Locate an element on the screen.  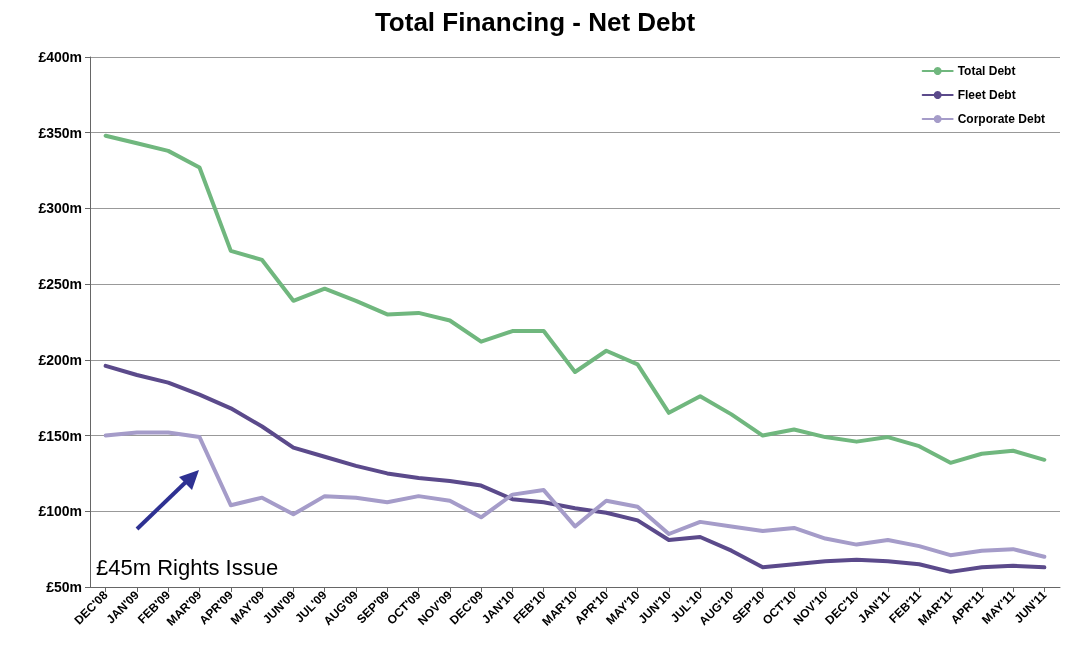
chart-title: Total Financing - Net Debt is located at coordinates (535, 22).